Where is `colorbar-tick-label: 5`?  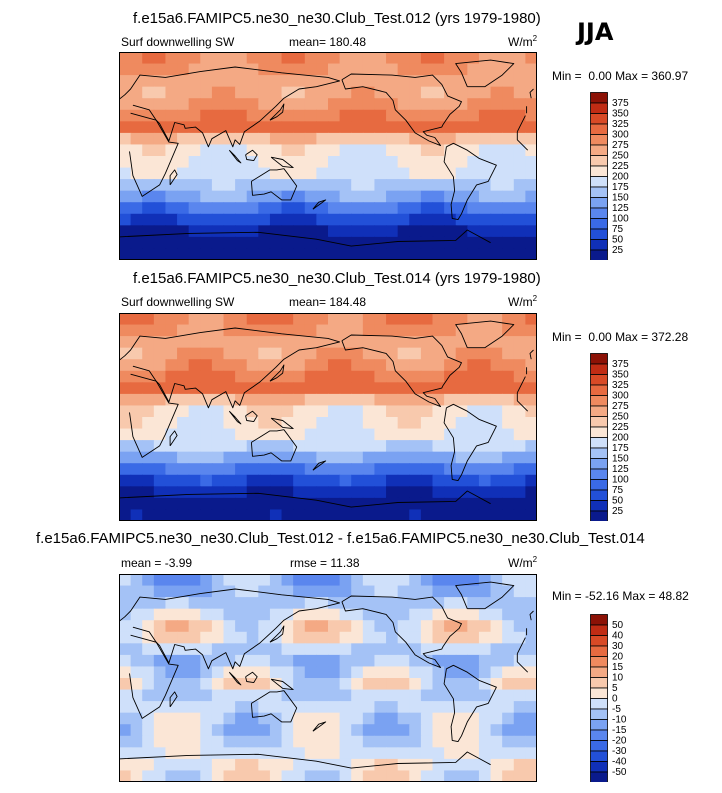 colorbar-tick-label: 5 is located at coordinates (615, 688).